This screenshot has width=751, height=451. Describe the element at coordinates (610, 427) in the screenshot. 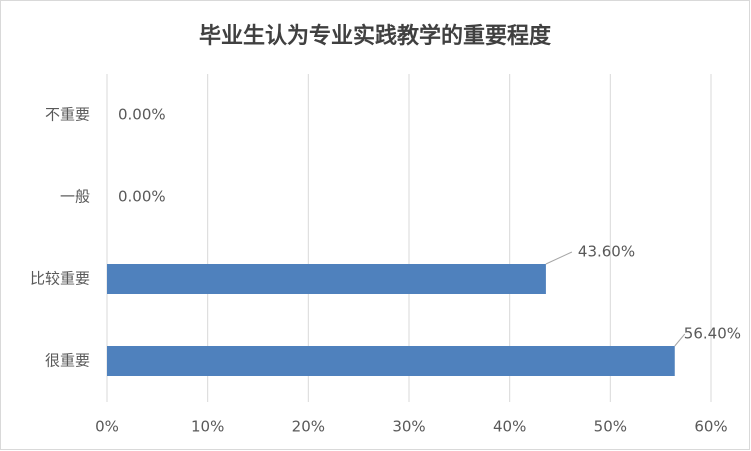

I see `x-tick-label: 50%` at that location.